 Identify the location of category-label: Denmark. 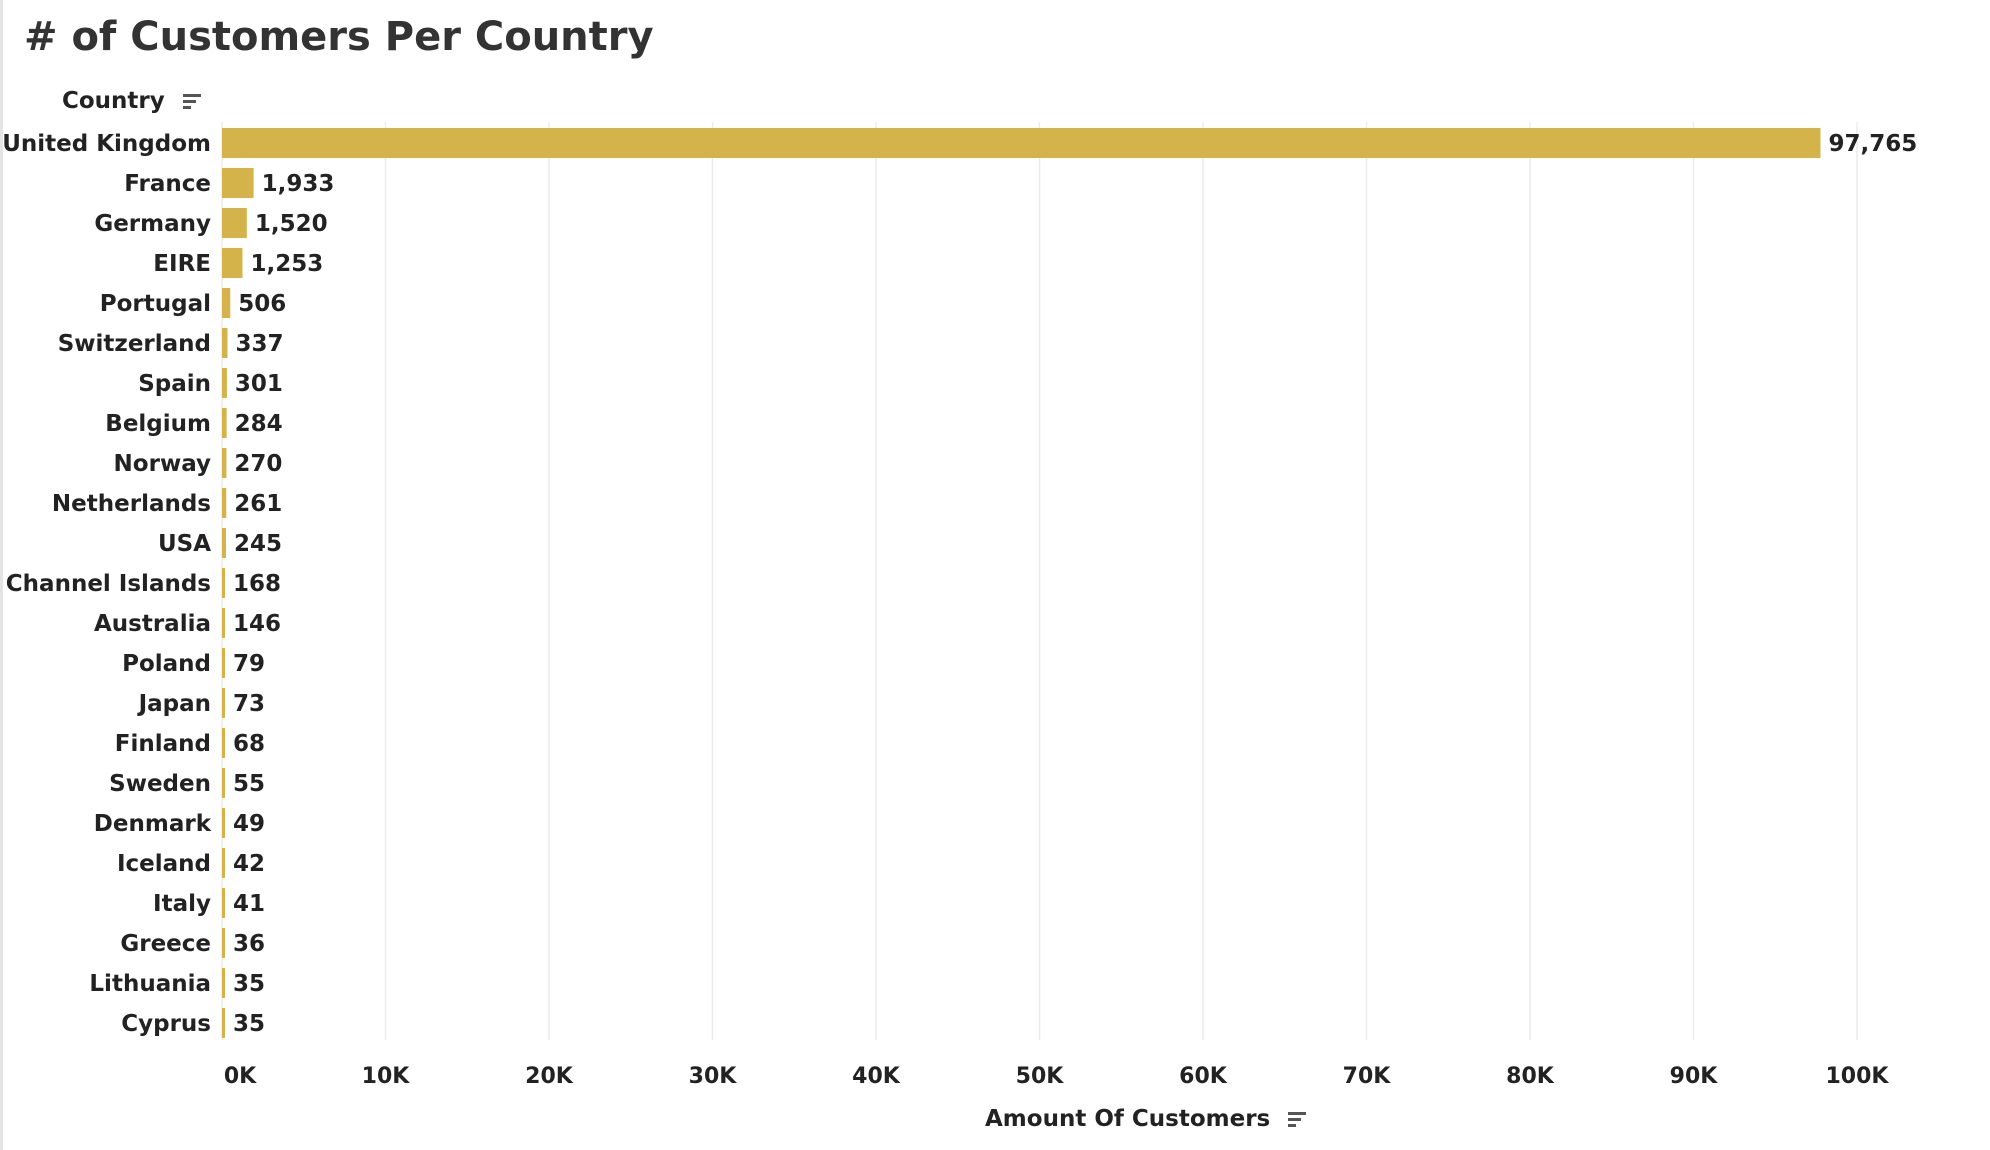
(153, 824).